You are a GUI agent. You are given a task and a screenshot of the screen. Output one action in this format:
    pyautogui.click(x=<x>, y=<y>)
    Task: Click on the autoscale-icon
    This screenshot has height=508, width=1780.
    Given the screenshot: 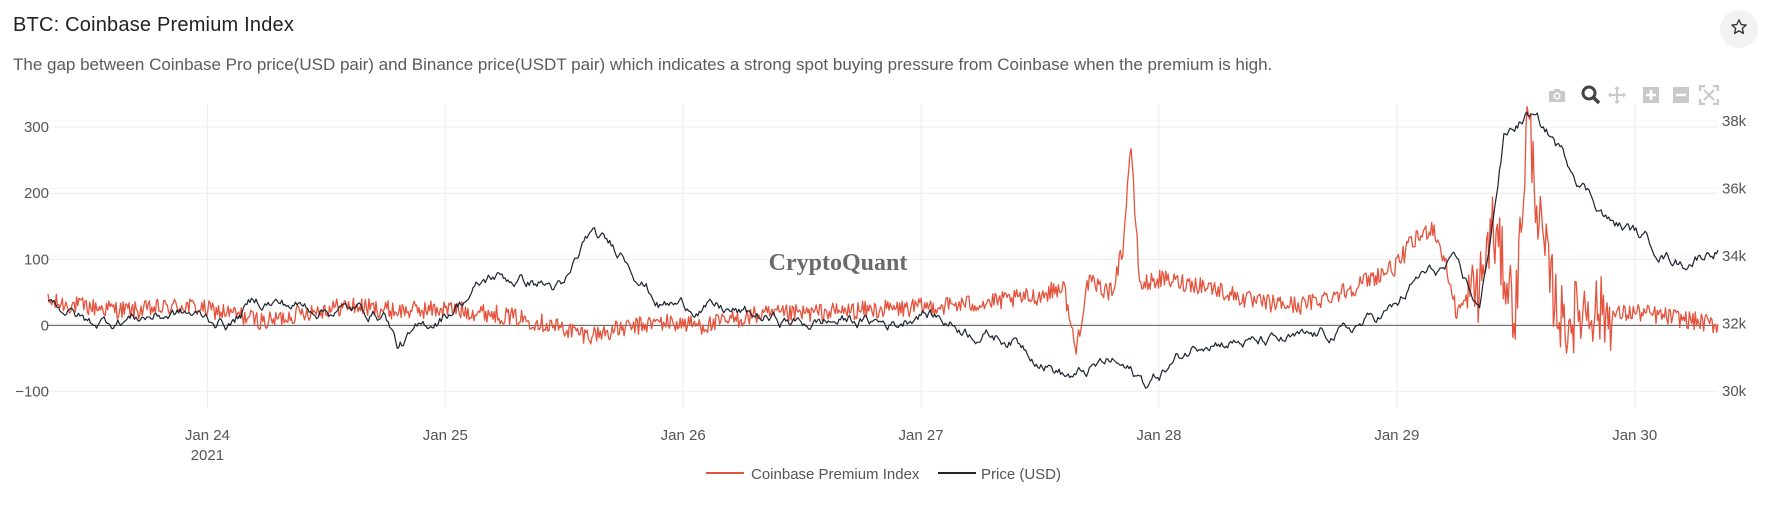 What is the action you would take?
    pyautogui.click(x=1709, y=95)
    